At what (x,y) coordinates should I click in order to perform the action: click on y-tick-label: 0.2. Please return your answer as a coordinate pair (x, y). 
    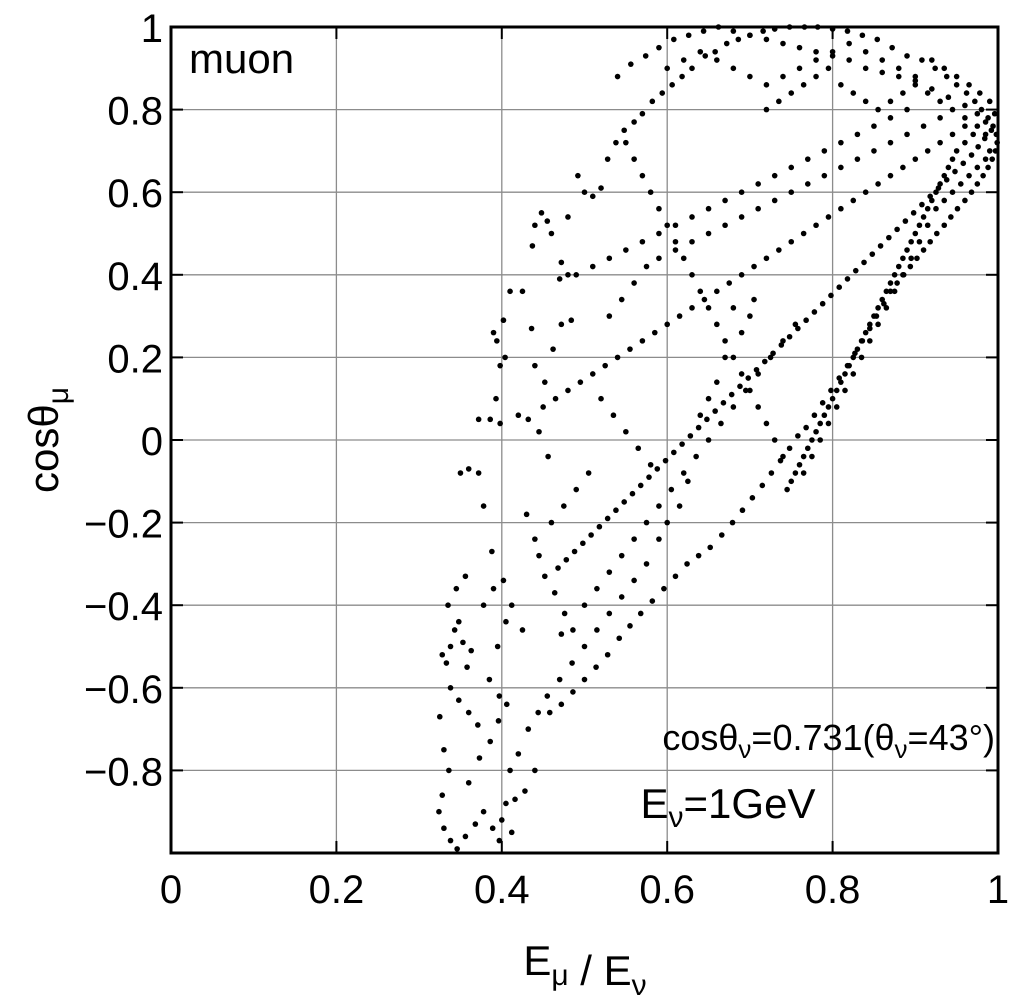
    Looking at the image, I should click on (135, 359).